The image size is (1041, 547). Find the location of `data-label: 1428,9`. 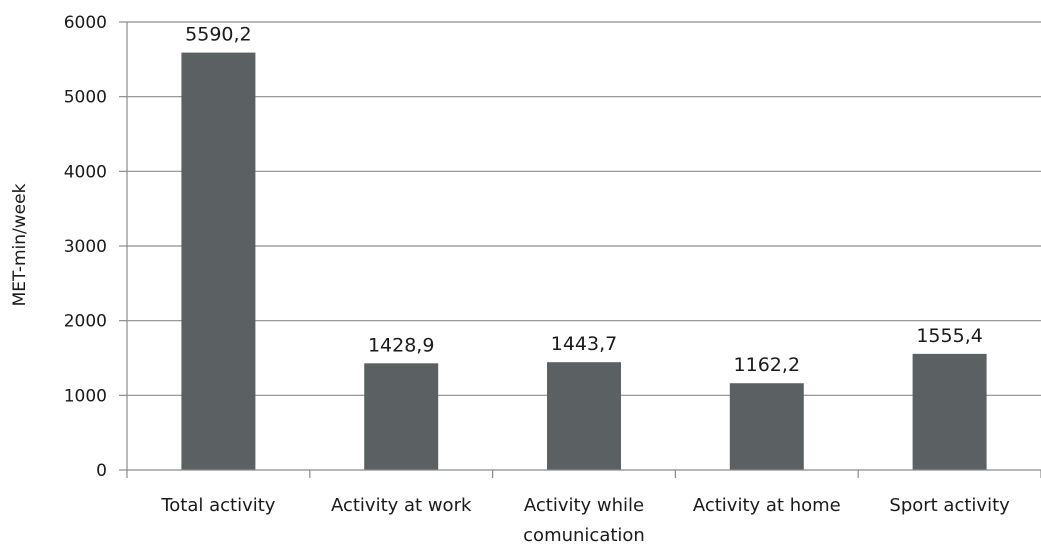

data-label: 1428,9 is located at coordinates (401, 345).